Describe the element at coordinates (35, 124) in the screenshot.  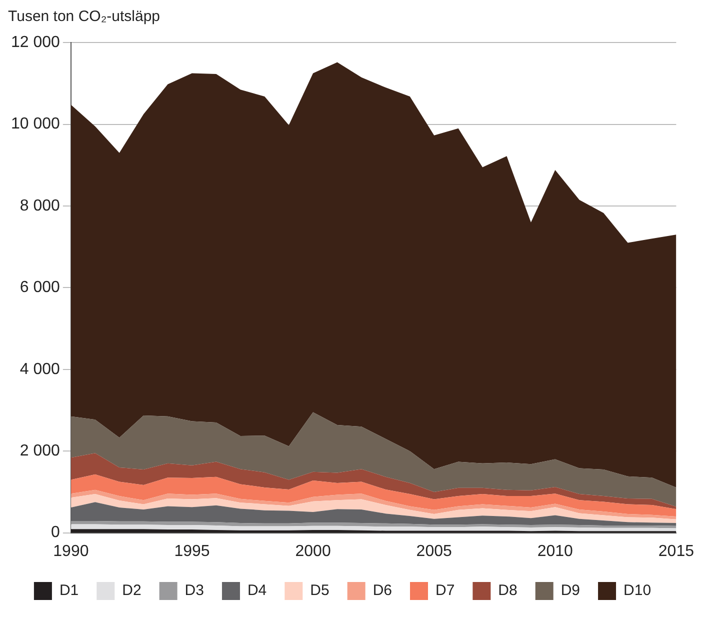
I see `y-tick-label: 10 000` at that location.